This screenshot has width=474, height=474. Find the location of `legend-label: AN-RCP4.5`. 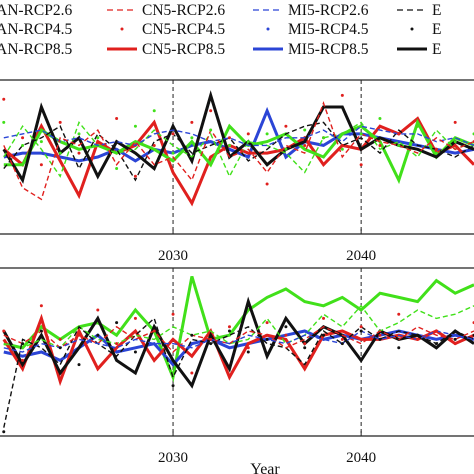

legend-label: AN-RCP4.5 is located at coordinates (36, 29).